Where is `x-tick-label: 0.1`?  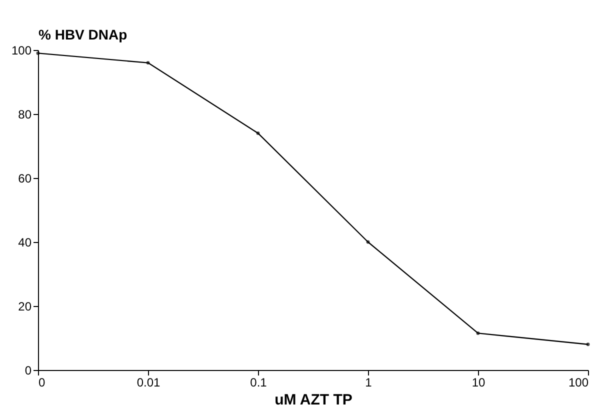
x-tick-label: 0.1 is located at coordinates (259, 383).